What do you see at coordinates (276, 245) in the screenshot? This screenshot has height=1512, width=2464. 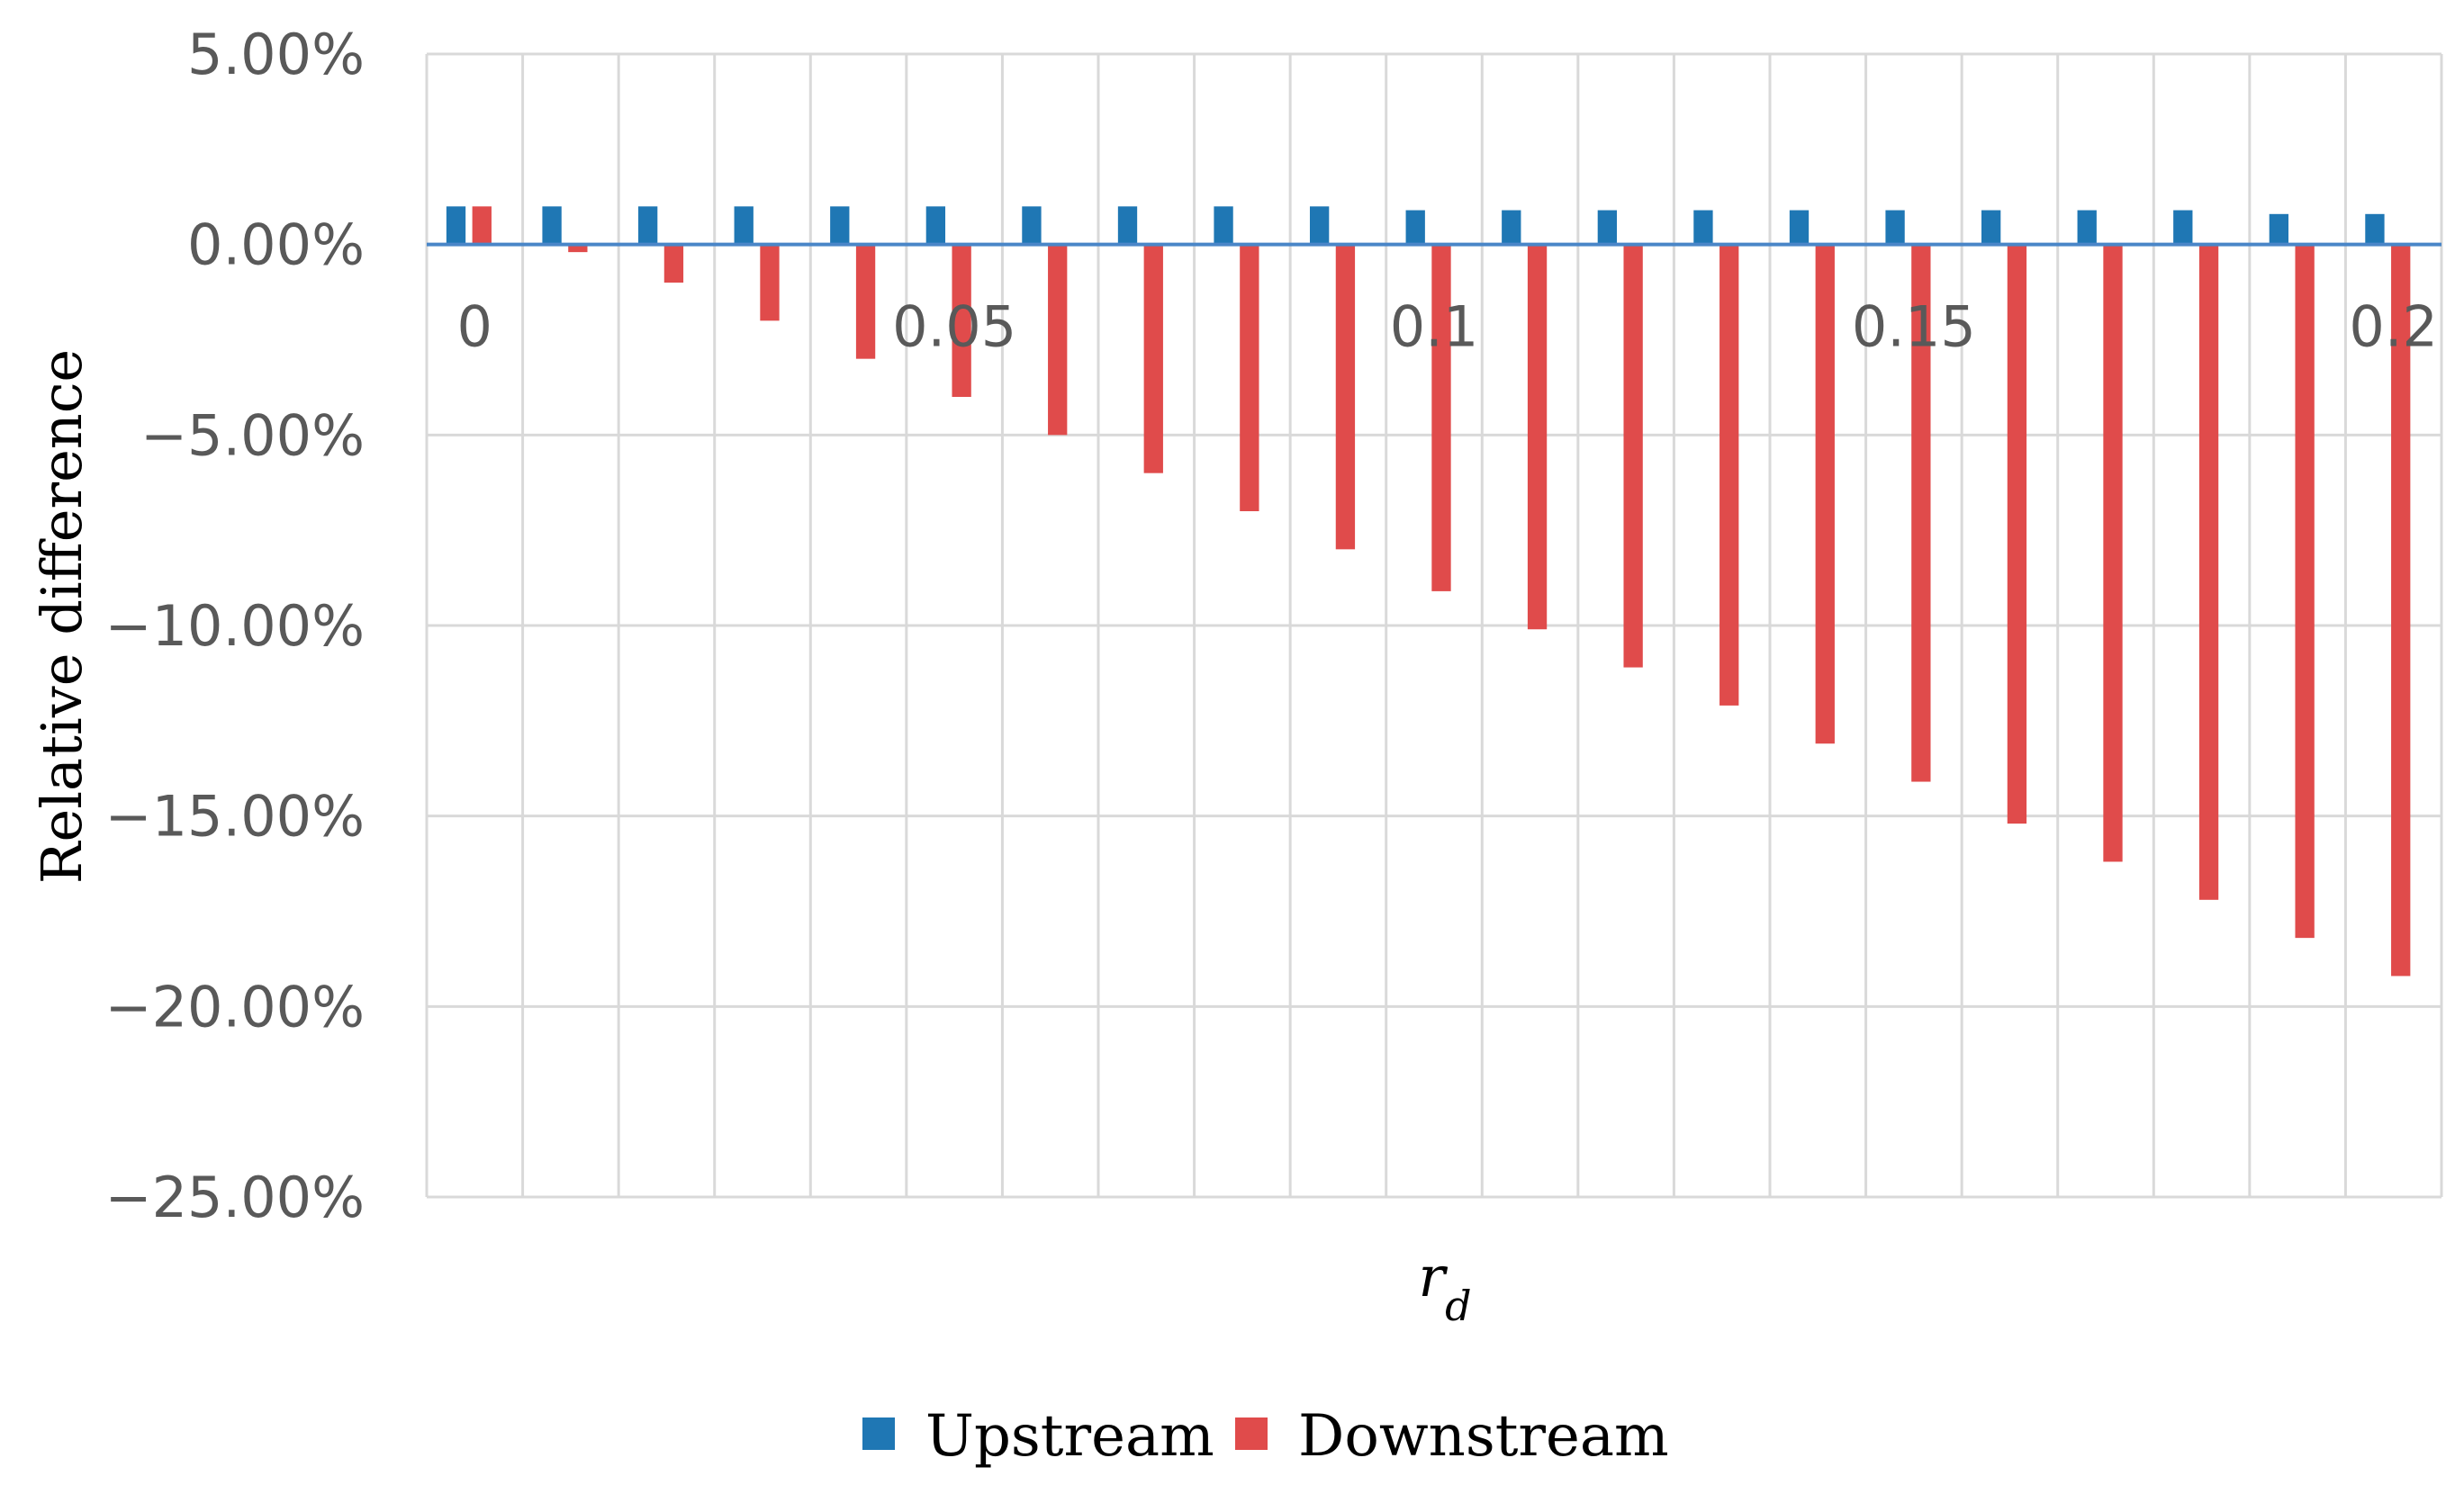 I see `y-tick-label: 0.00%` at bounding box center [276, 245].